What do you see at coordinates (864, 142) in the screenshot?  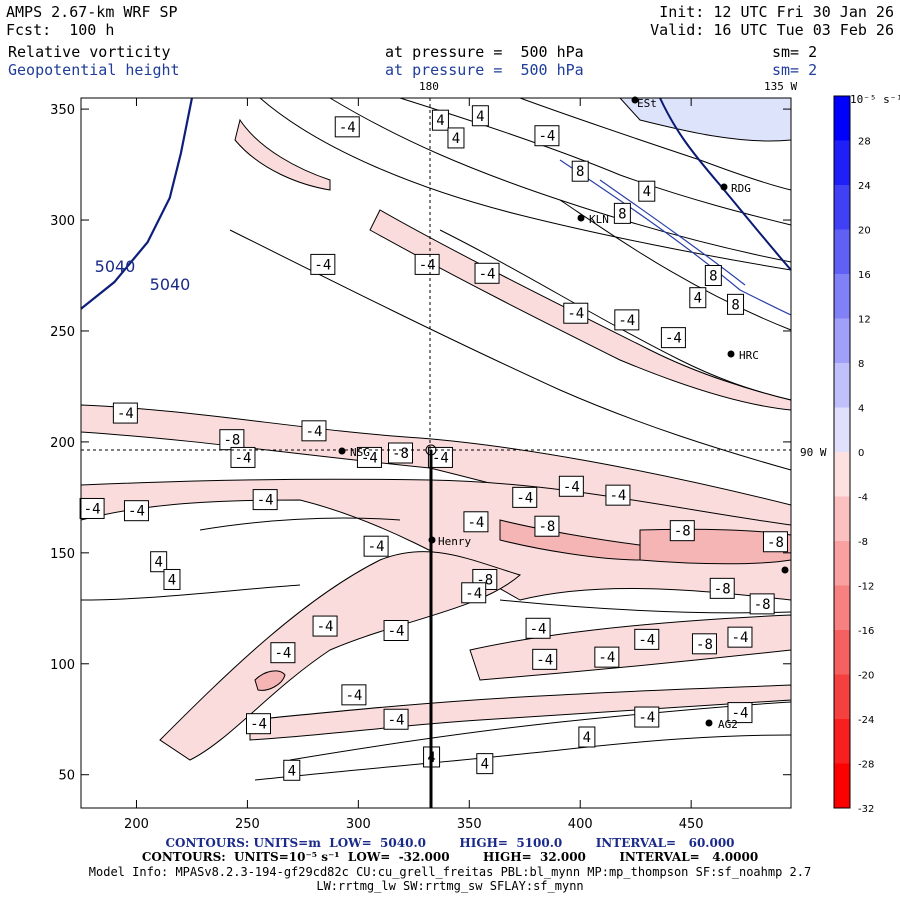 I see `colorbar-tick-label: 28` at bounding box center [864, 142].